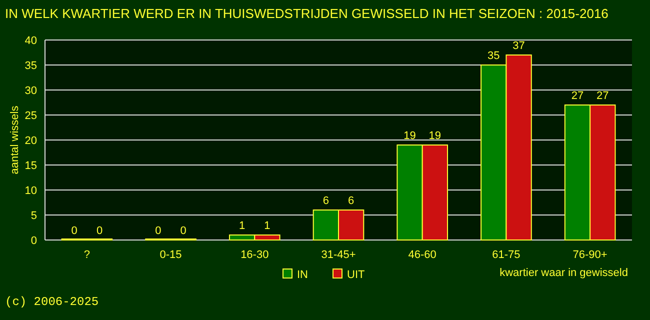  I want to click on chart-title: IN WELK KWARTIER WERD ER IN THUISWEDSTRIJDEN GEWISSELD IN HET SEIZOEN : 2015-2016, so click(306, 13).